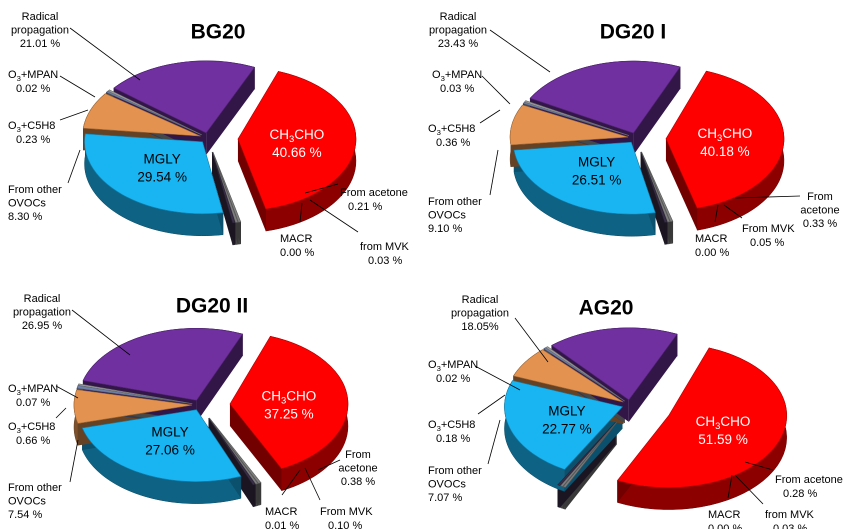  What do you see at coordinates (606, 307) in the screenshot?
I see `chart-title: AG20` at bounding box center [606, 307].